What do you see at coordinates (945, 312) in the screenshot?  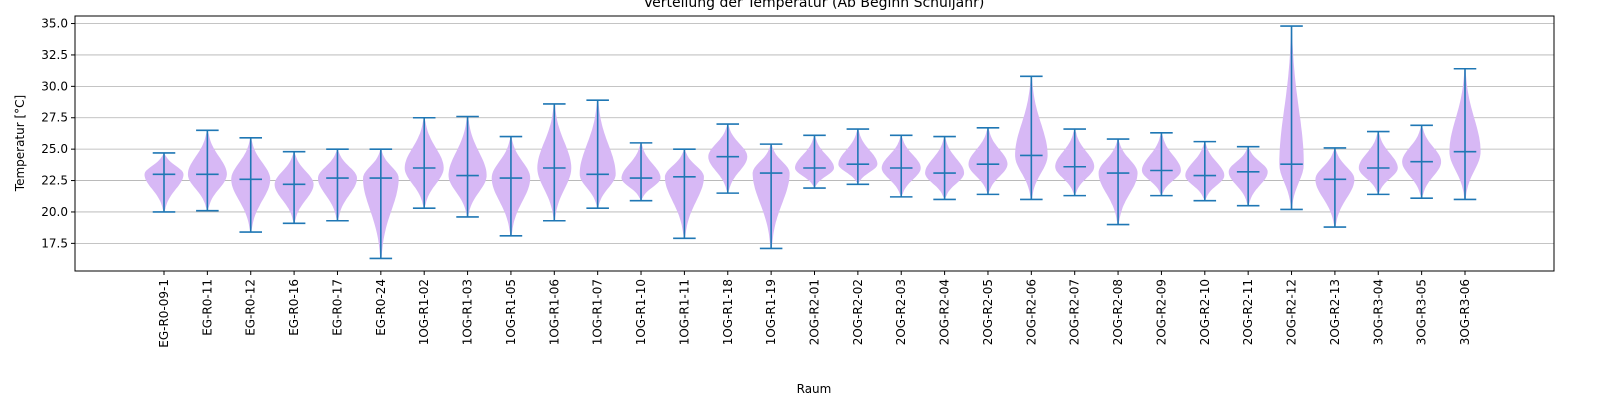 I see `x-tick-label: 2OG-R2-04` at bounding box center [945, 312].